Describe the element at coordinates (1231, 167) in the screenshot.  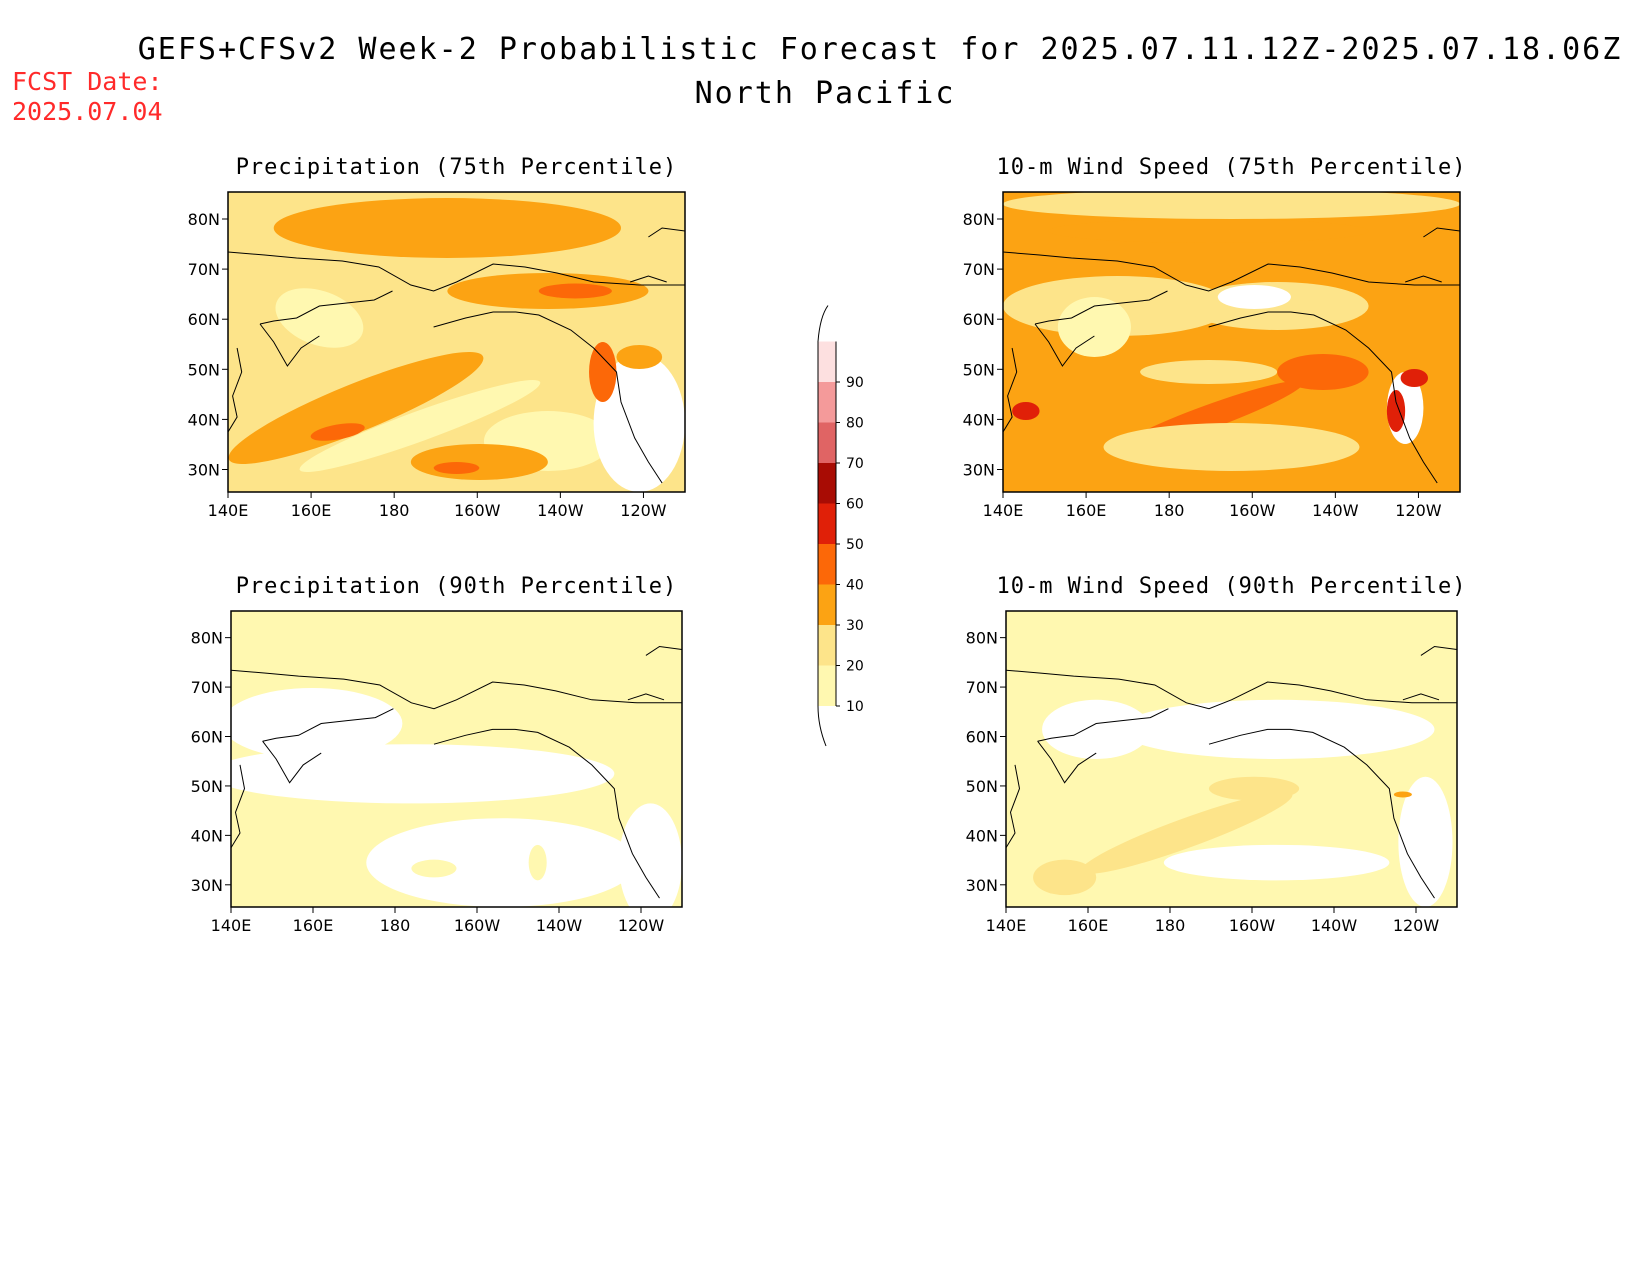
I see `panel-title: 10-m Wind Speed (75th Percentile)` at that location.